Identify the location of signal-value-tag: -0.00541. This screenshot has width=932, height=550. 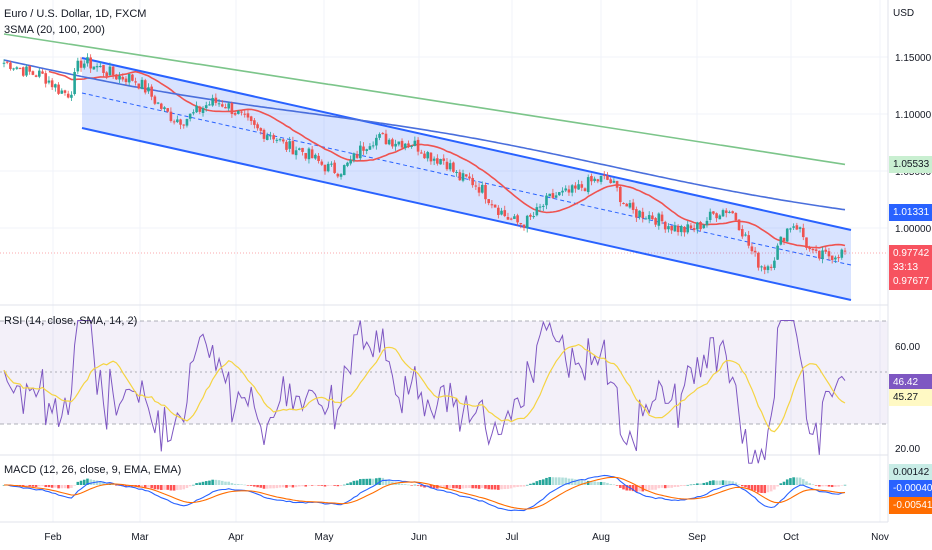
(910, 505).